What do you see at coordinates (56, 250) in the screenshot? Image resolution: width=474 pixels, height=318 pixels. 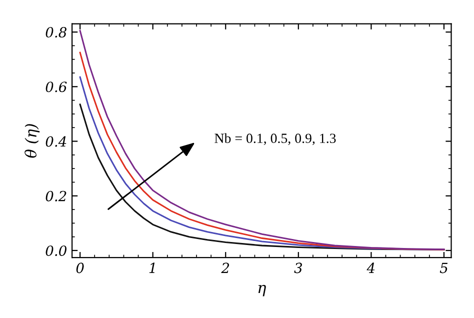 I see `y-tick-label: 0.0` at bounding box center [56, 250].